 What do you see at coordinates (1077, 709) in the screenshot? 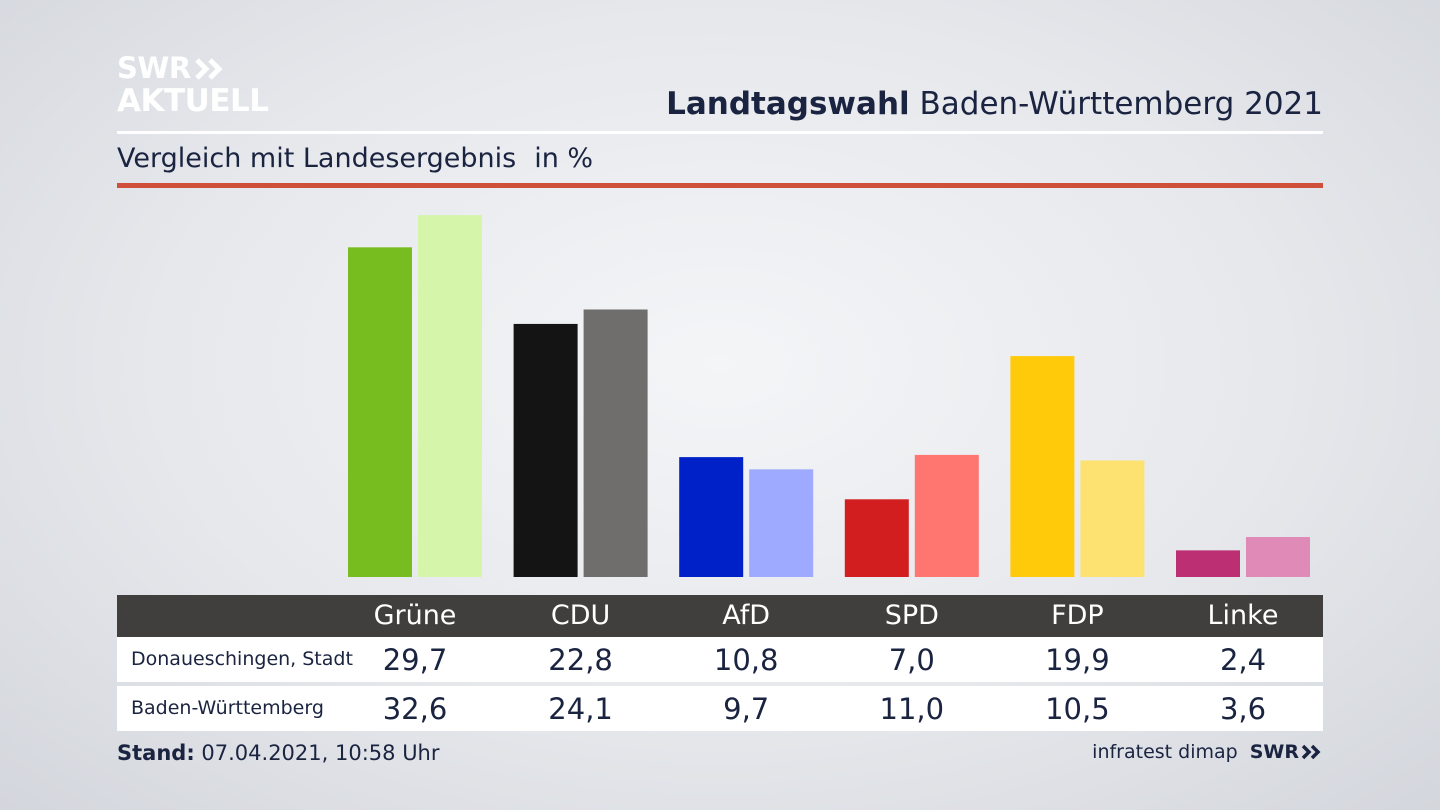
I see `table-cell-value: 10,5` at bounding box center [1077, 709].